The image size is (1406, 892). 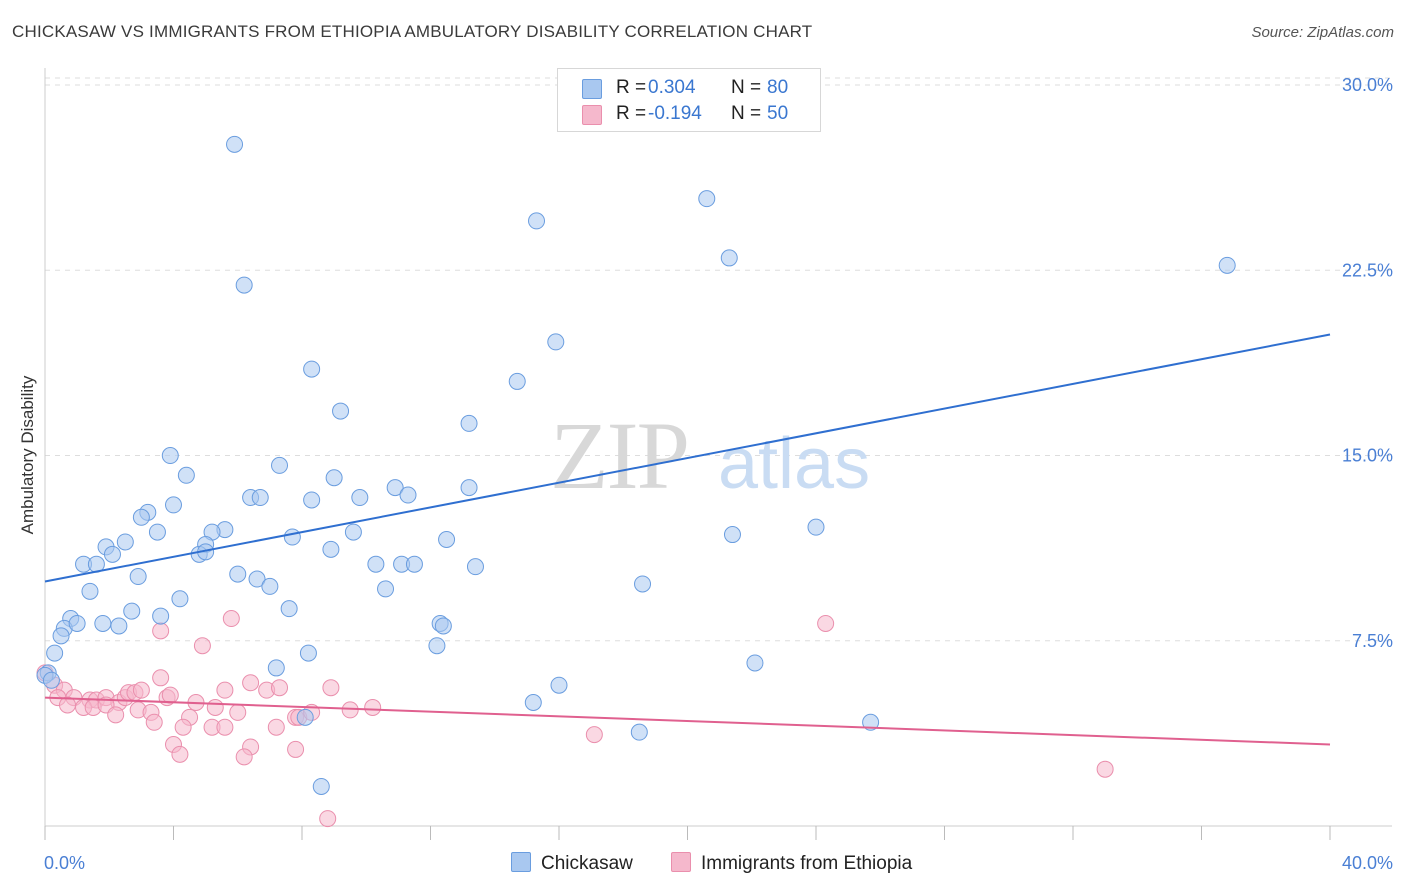 What do you see at coordinates (681, 862) in the screenshot?
I see `bottom-legend-swatch-ethiopia` at bounding box center [681, 862].